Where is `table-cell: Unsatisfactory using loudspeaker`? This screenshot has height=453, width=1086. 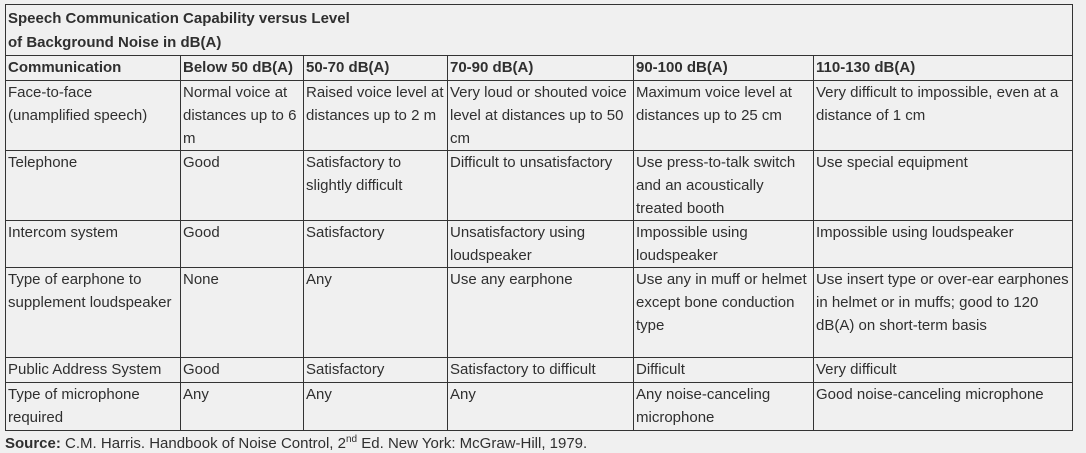 table-cell: Unsatisfactory using loudspeaker is located at coordinates (540, 244).